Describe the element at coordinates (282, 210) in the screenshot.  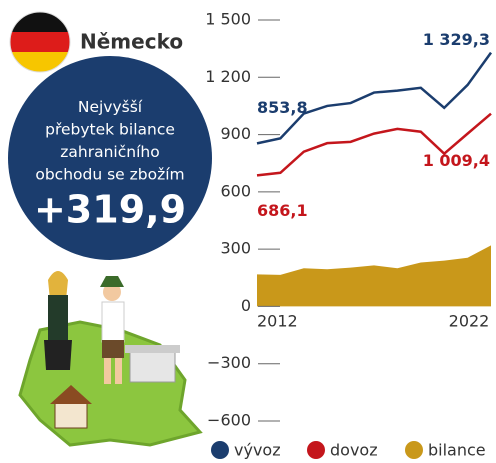
I see `value-label: 686,1` at that location.